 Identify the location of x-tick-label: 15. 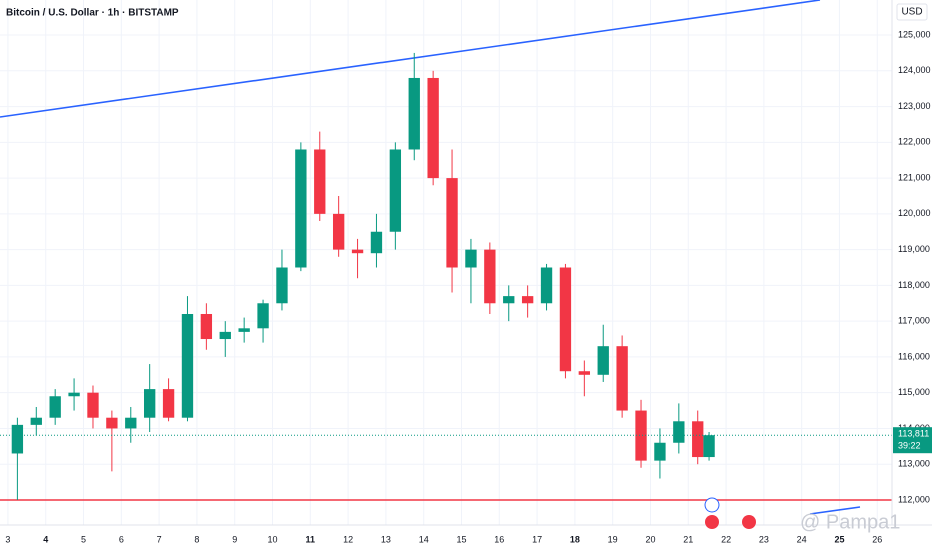
(461, 539).